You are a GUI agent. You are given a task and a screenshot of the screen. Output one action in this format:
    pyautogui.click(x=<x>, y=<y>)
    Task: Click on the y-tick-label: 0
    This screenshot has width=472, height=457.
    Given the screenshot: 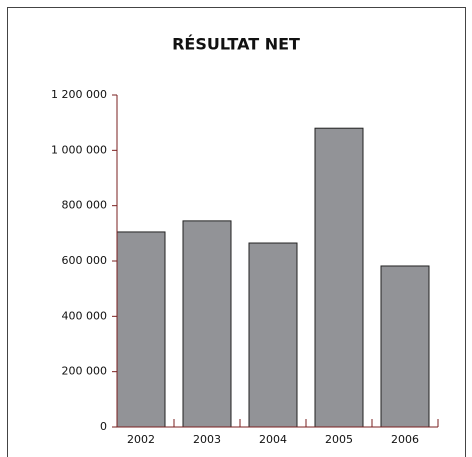 What is the action you would take?
    pyautogui.click(x=103, y=426)
    